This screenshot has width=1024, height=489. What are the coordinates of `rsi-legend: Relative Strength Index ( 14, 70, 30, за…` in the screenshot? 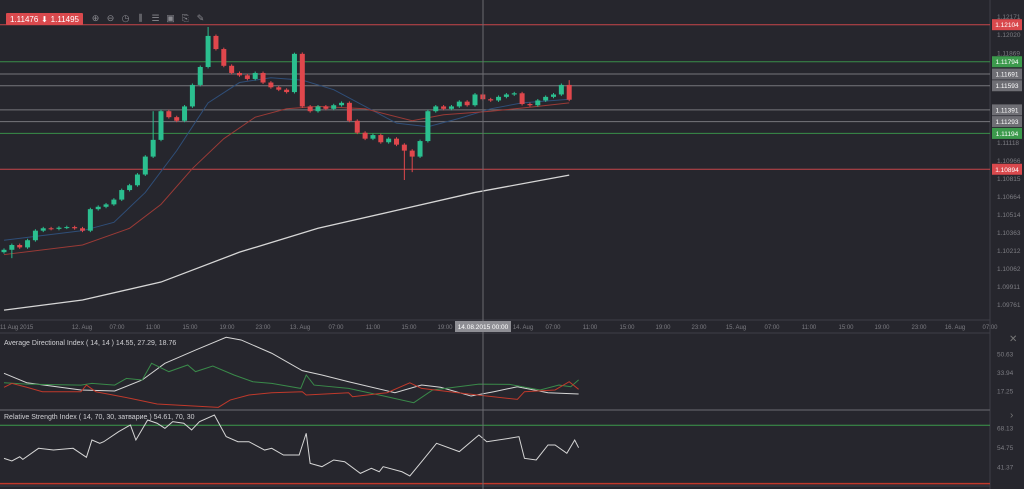 It's located at (99, 417).